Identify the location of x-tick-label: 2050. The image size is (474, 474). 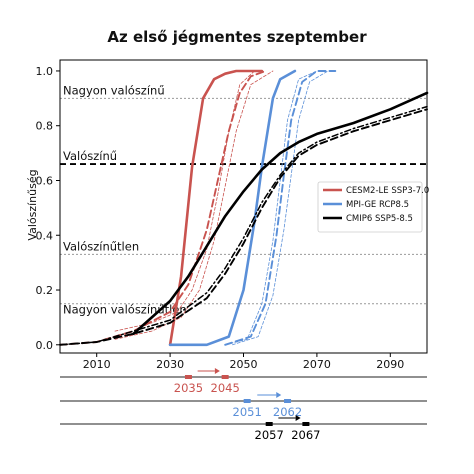
(244, 364).